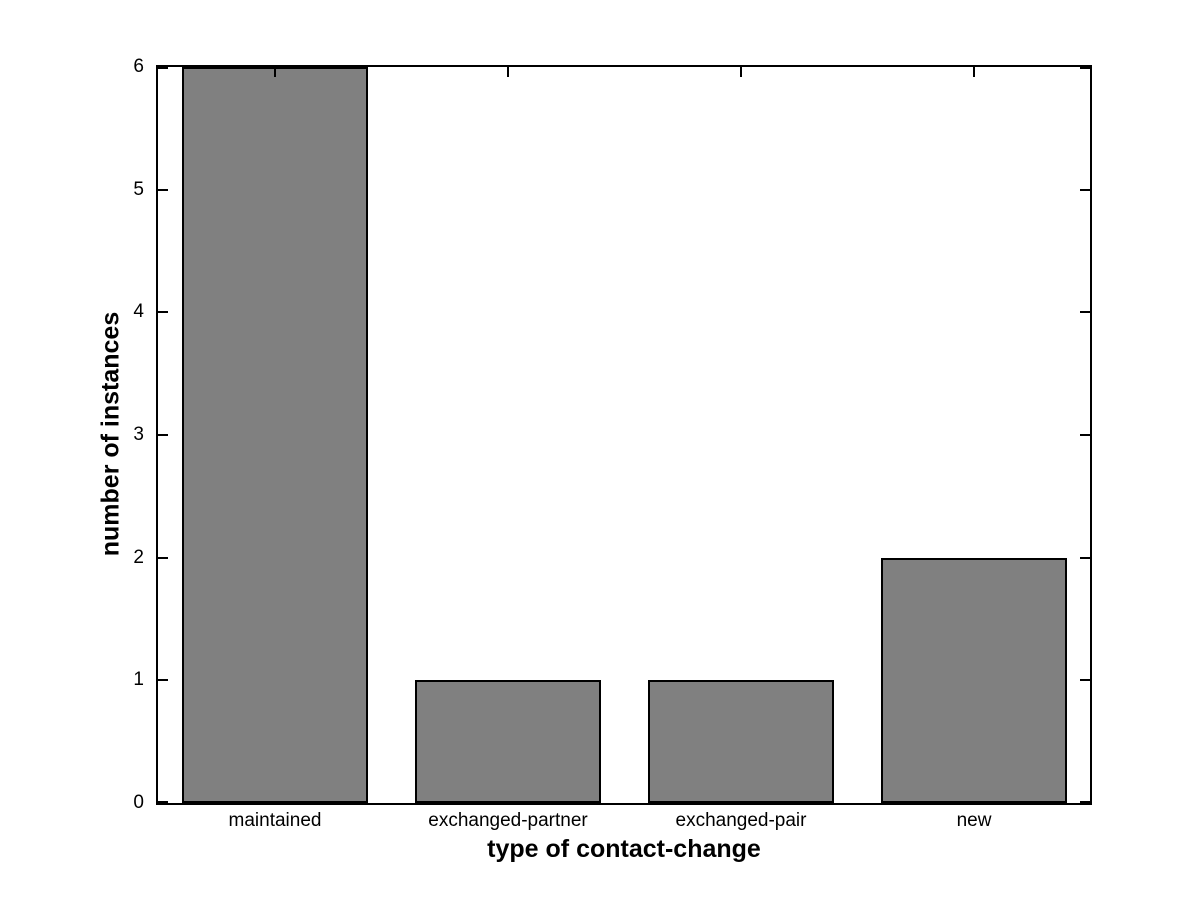  I want to click on x-tick-label-exchanged-pair: exchanged-pair, so click(741, 820).